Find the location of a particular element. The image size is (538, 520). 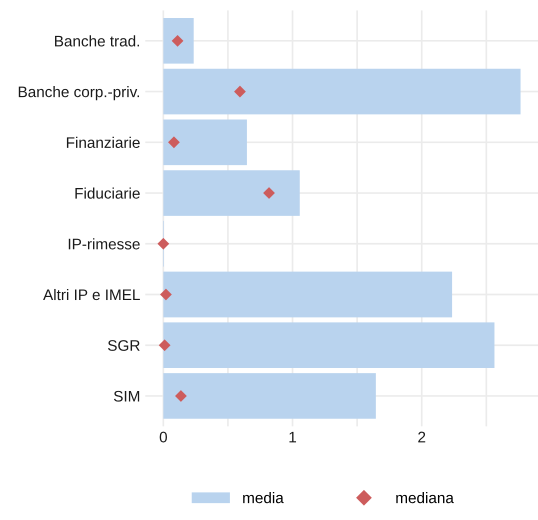

x-tick-label: 1 is located at coordinates (292, 437).